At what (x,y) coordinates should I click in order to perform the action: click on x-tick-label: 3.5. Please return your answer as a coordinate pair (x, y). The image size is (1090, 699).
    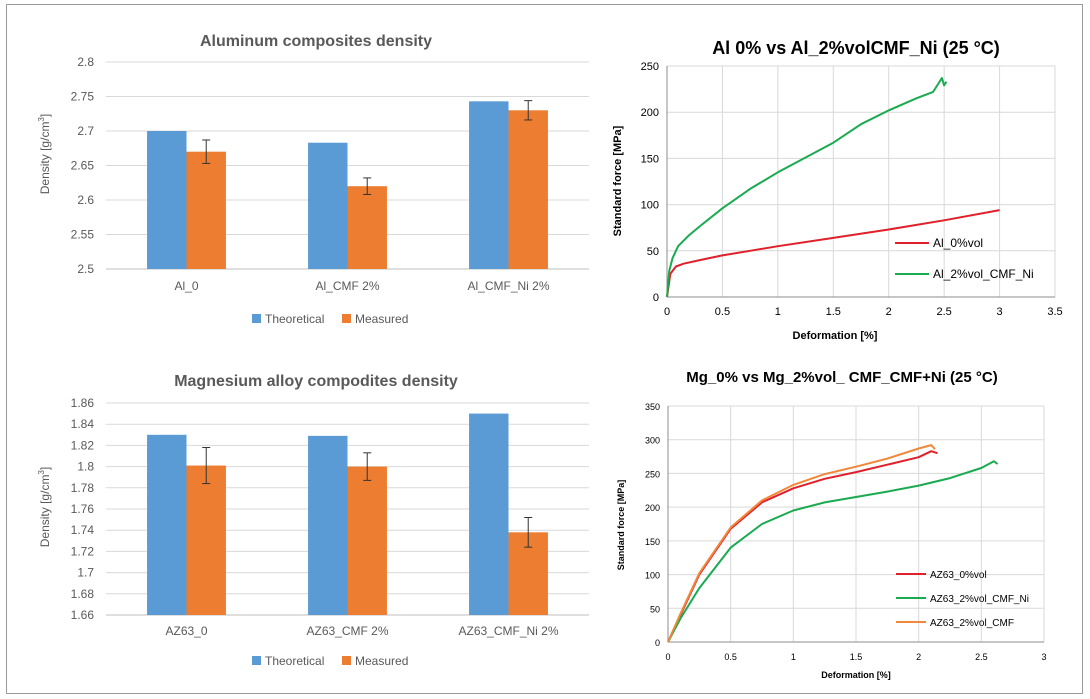
    Looking at the image, I should click on (1054, 312).